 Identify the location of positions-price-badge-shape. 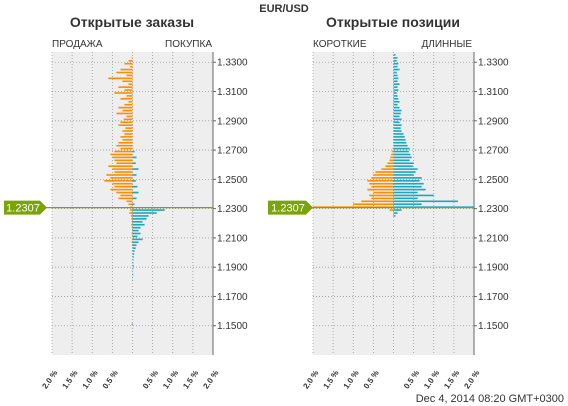
(290, 207).